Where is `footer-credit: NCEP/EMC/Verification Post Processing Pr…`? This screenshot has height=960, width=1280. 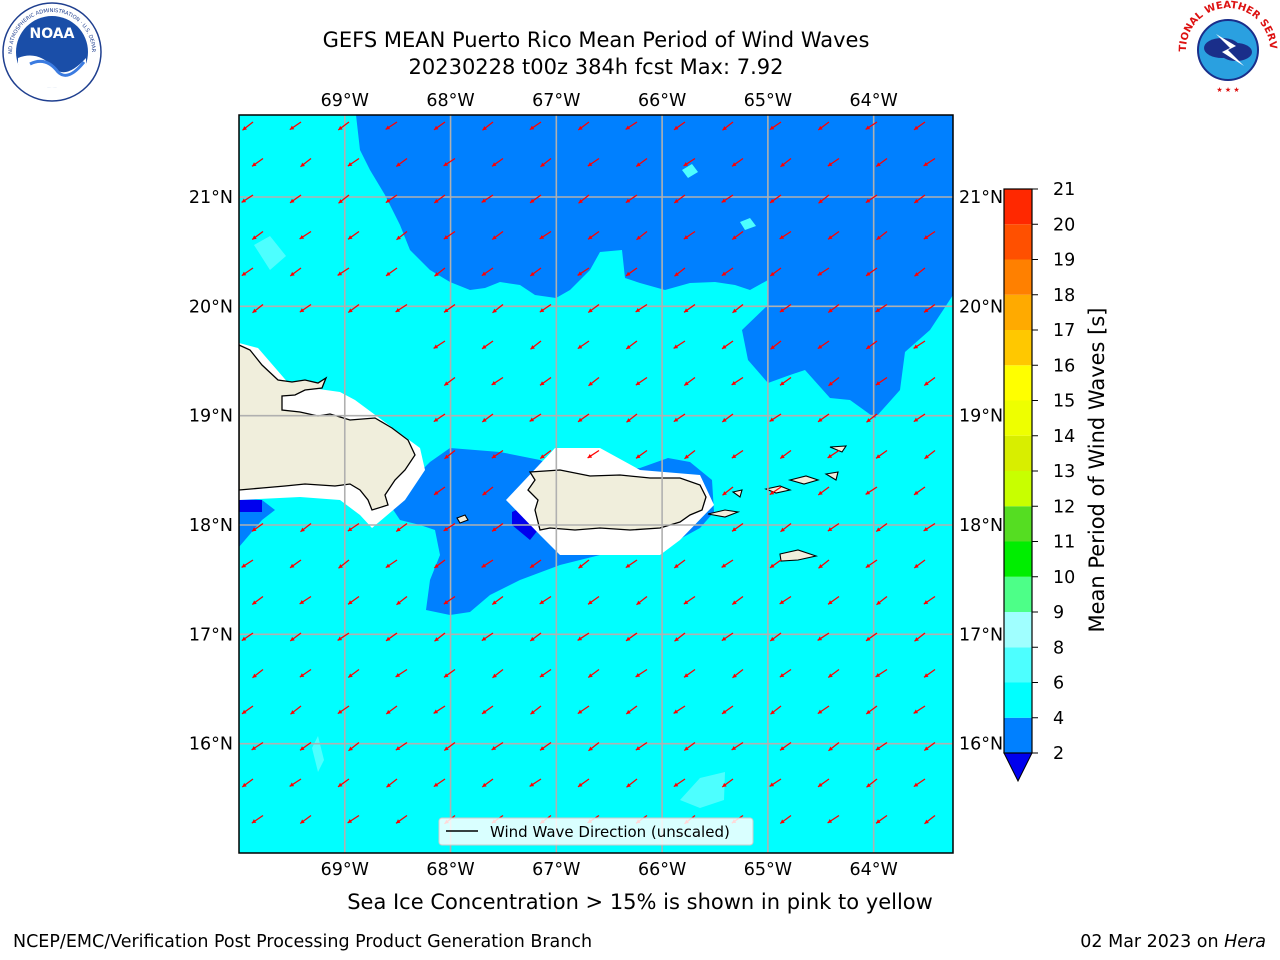 footer-credit: NCEP/EMC/Verification Post Processing Pr… is located at coordinates (303, 942).